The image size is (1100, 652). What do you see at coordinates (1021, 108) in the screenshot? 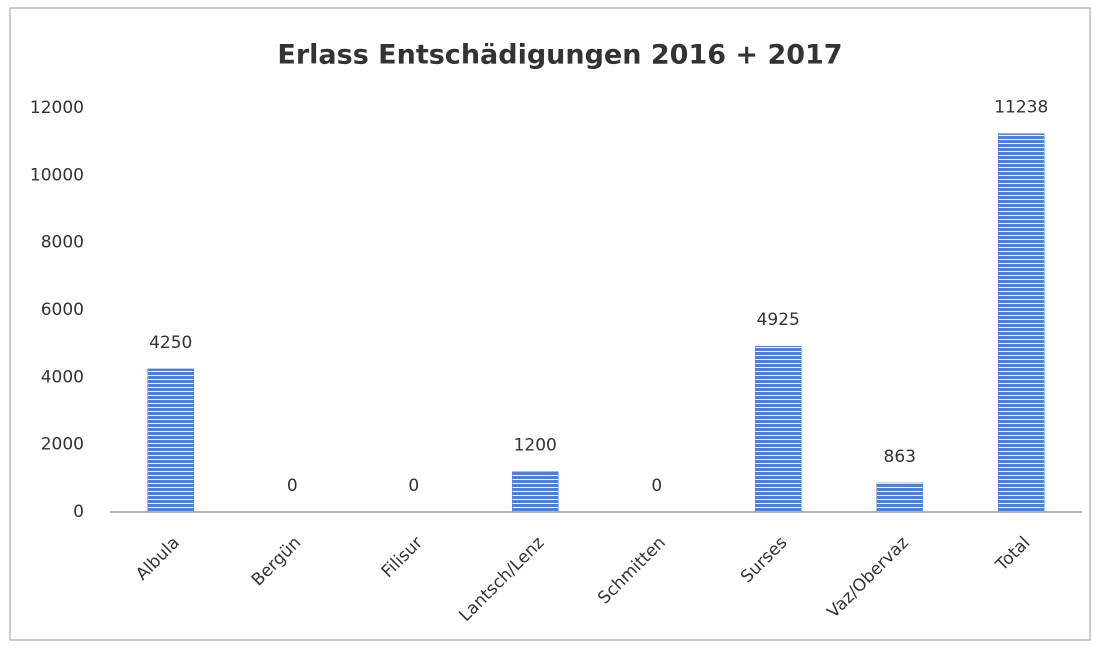
I see `data-label: 11238` at bounding box center [1021, 108].